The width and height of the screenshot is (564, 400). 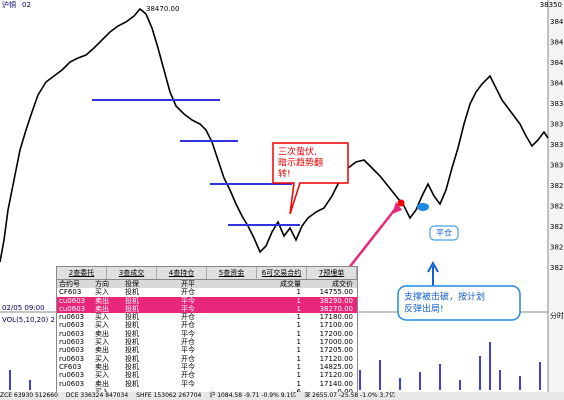 What do you see at coordinates (336, 342) in the screenshot?
I see `cell: 17000.00` at bounding box center [336, 342].